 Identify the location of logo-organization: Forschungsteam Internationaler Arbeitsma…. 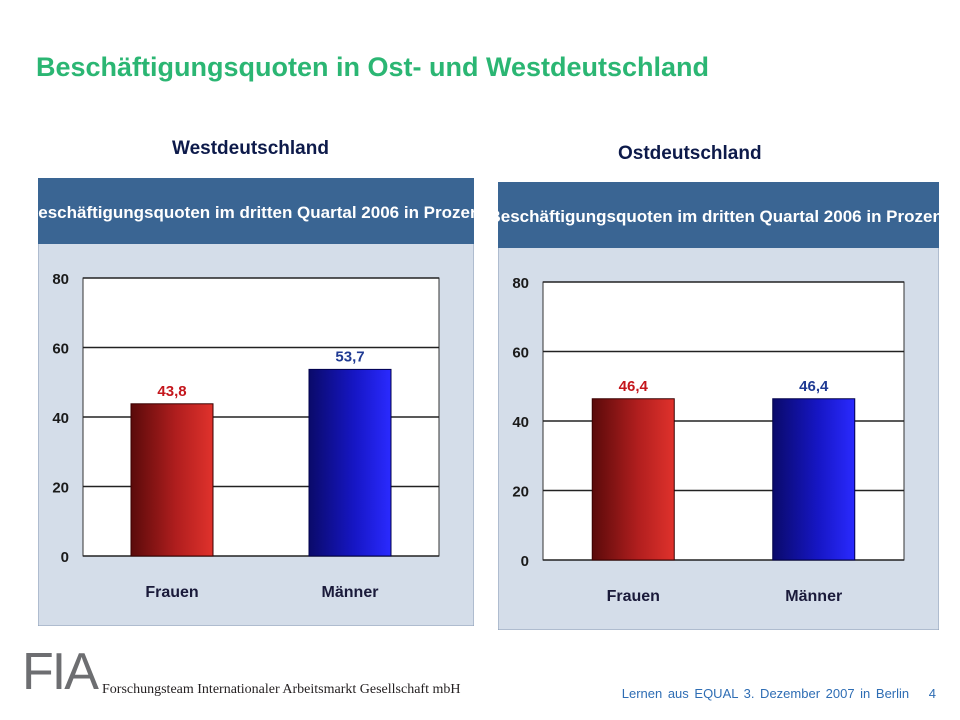
(281, 689).